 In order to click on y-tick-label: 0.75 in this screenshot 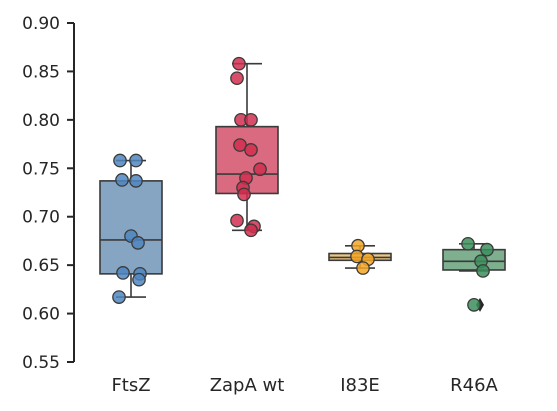, I will do `click(41, 169)`.